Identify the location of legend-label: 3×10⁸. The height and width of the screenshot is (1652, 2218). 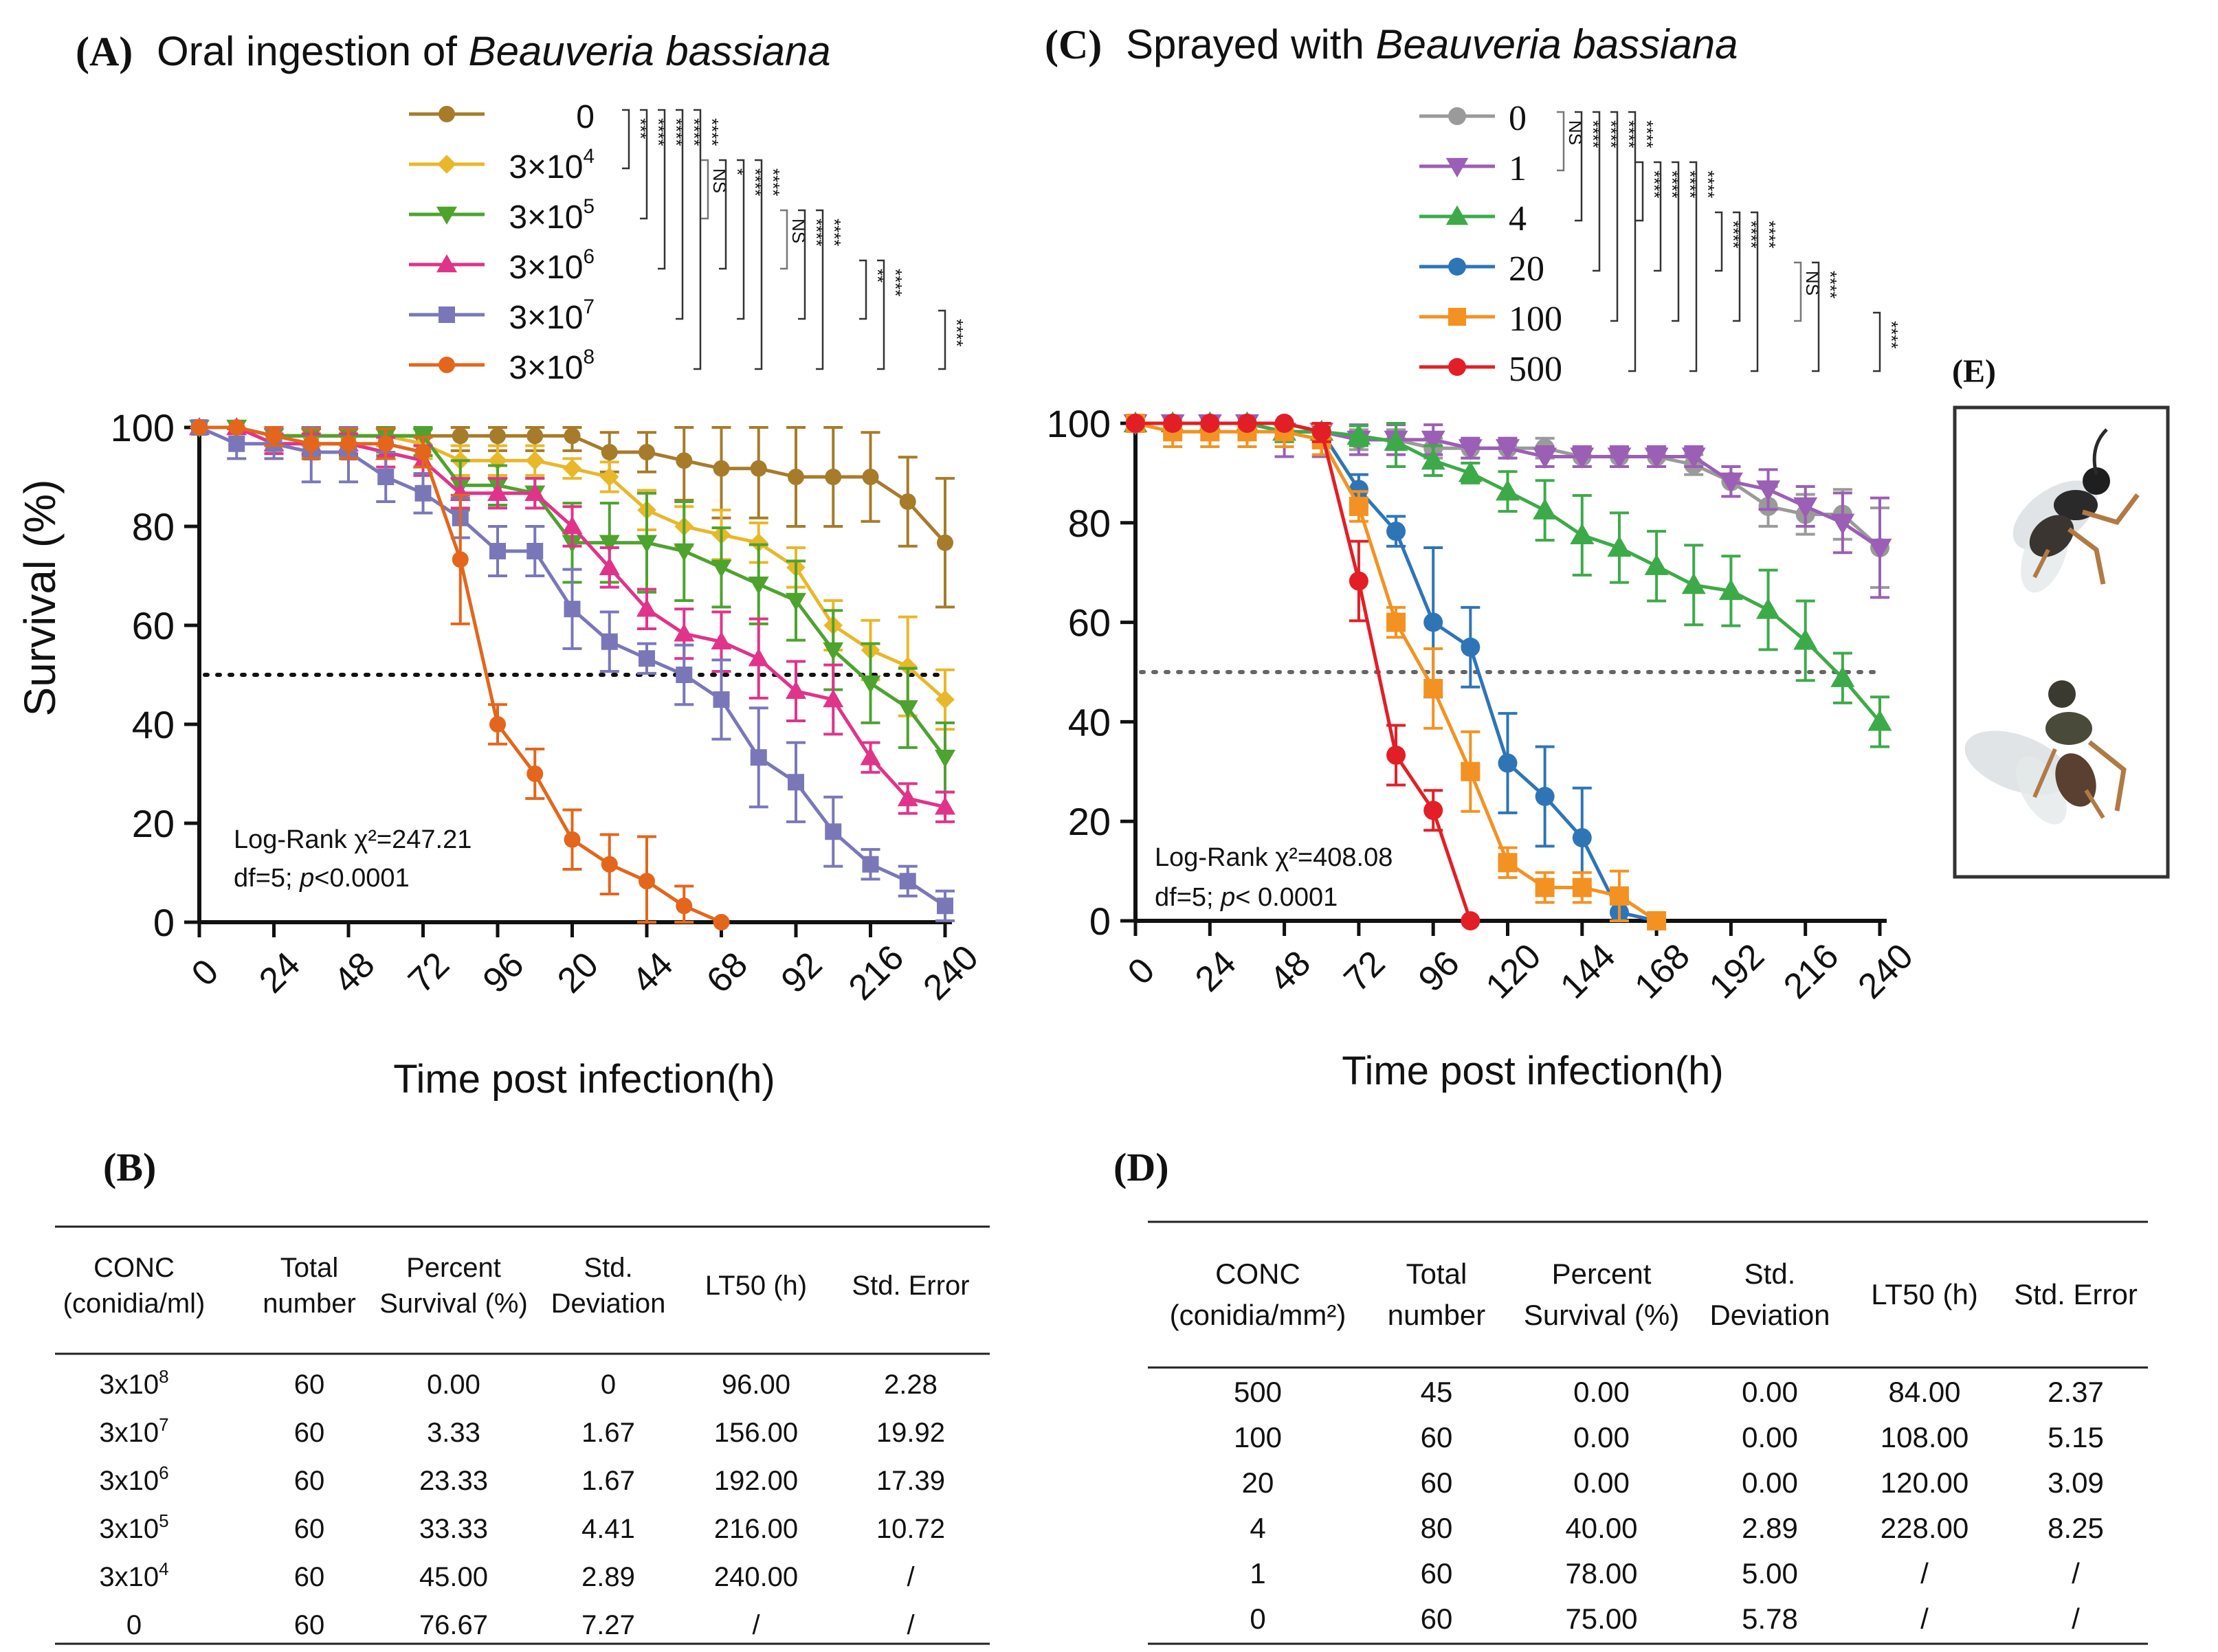
(552, 366).